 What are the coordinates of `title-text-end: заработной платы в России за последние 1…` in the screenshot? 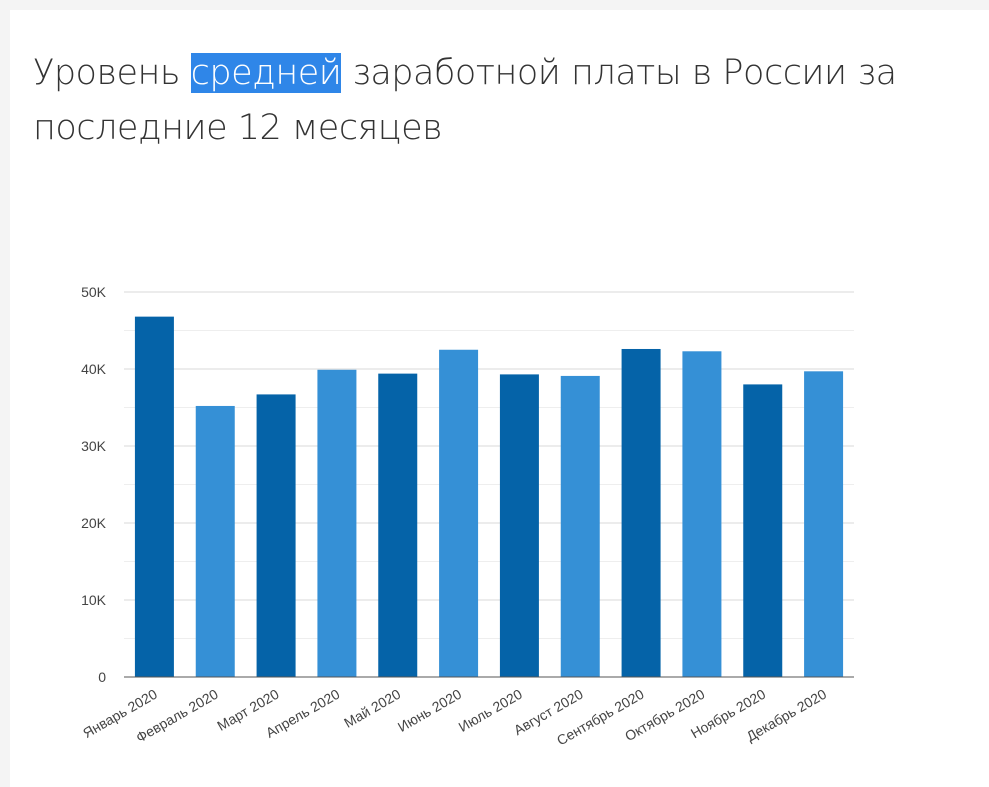 It's located at (465, 100).